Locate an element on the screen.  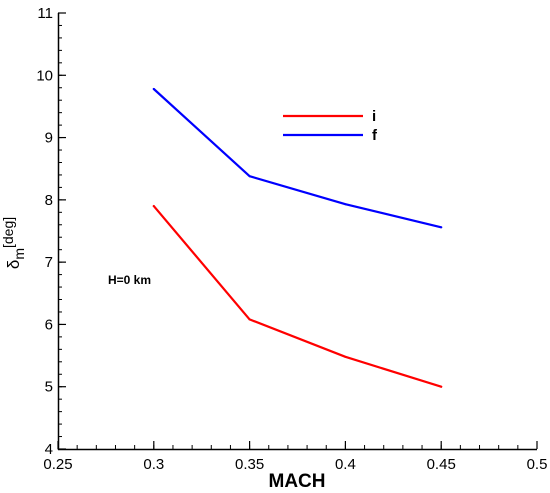
x-tick-label: 0.45 is located at coordinates (441, 464).